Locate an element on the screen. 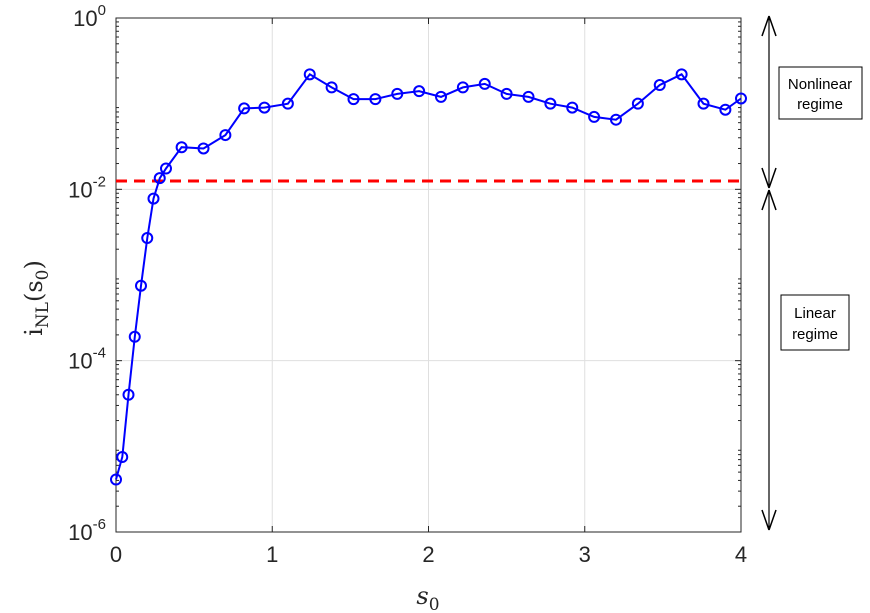 This screenshot has height=613, width=870. y-axis-label: iNL(s0) is located at coordinates (36, 298).